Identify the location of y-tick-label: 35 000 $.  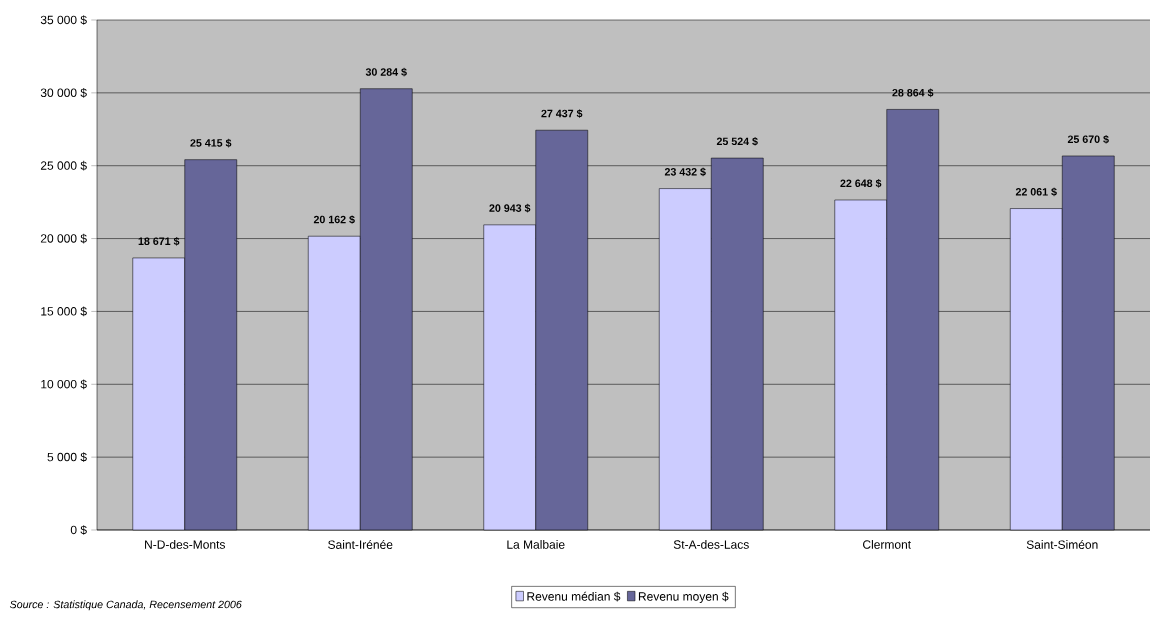
(63, 20).